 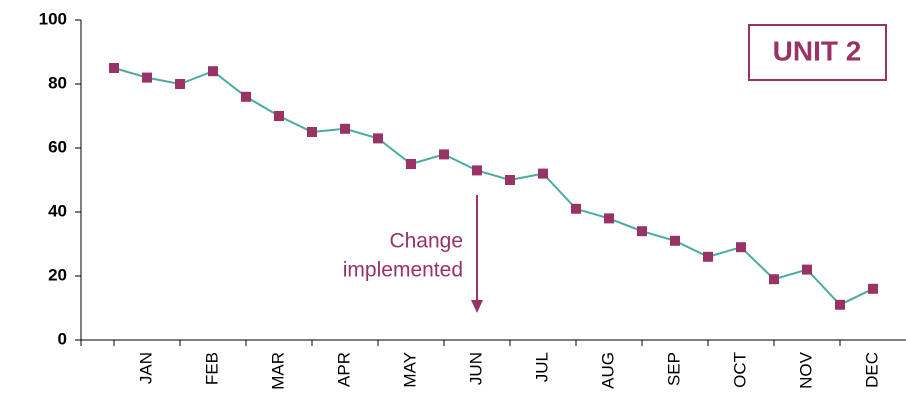 What do you see at coordinates (57, 82) in the screenshot?
I see `y-tick-label: 80` at bounding box center [57, 82].